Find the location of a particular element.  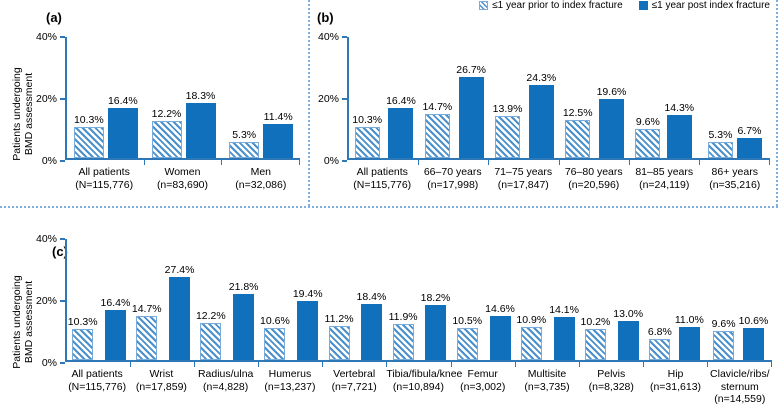

bar-group: 12.5% 19.6% is located at coordinates (595, 101).